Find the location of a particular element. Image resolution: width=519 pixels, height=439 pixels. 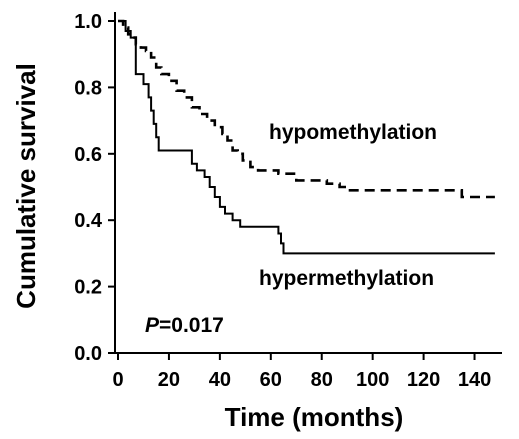

y-tick-label: 0.2 is located at coordinates (88, 288).